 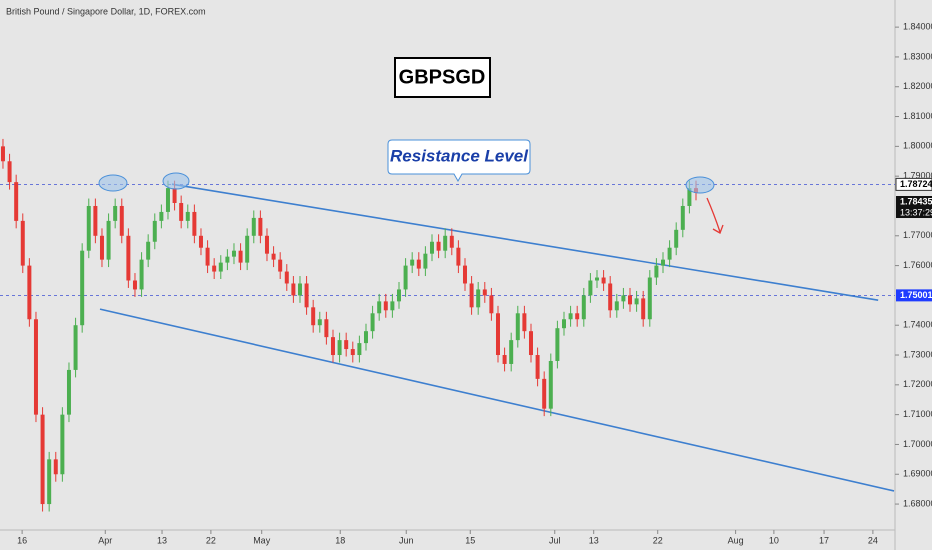 I want to click on y-tick-label: 1.76000, so click(x=917, y=265).